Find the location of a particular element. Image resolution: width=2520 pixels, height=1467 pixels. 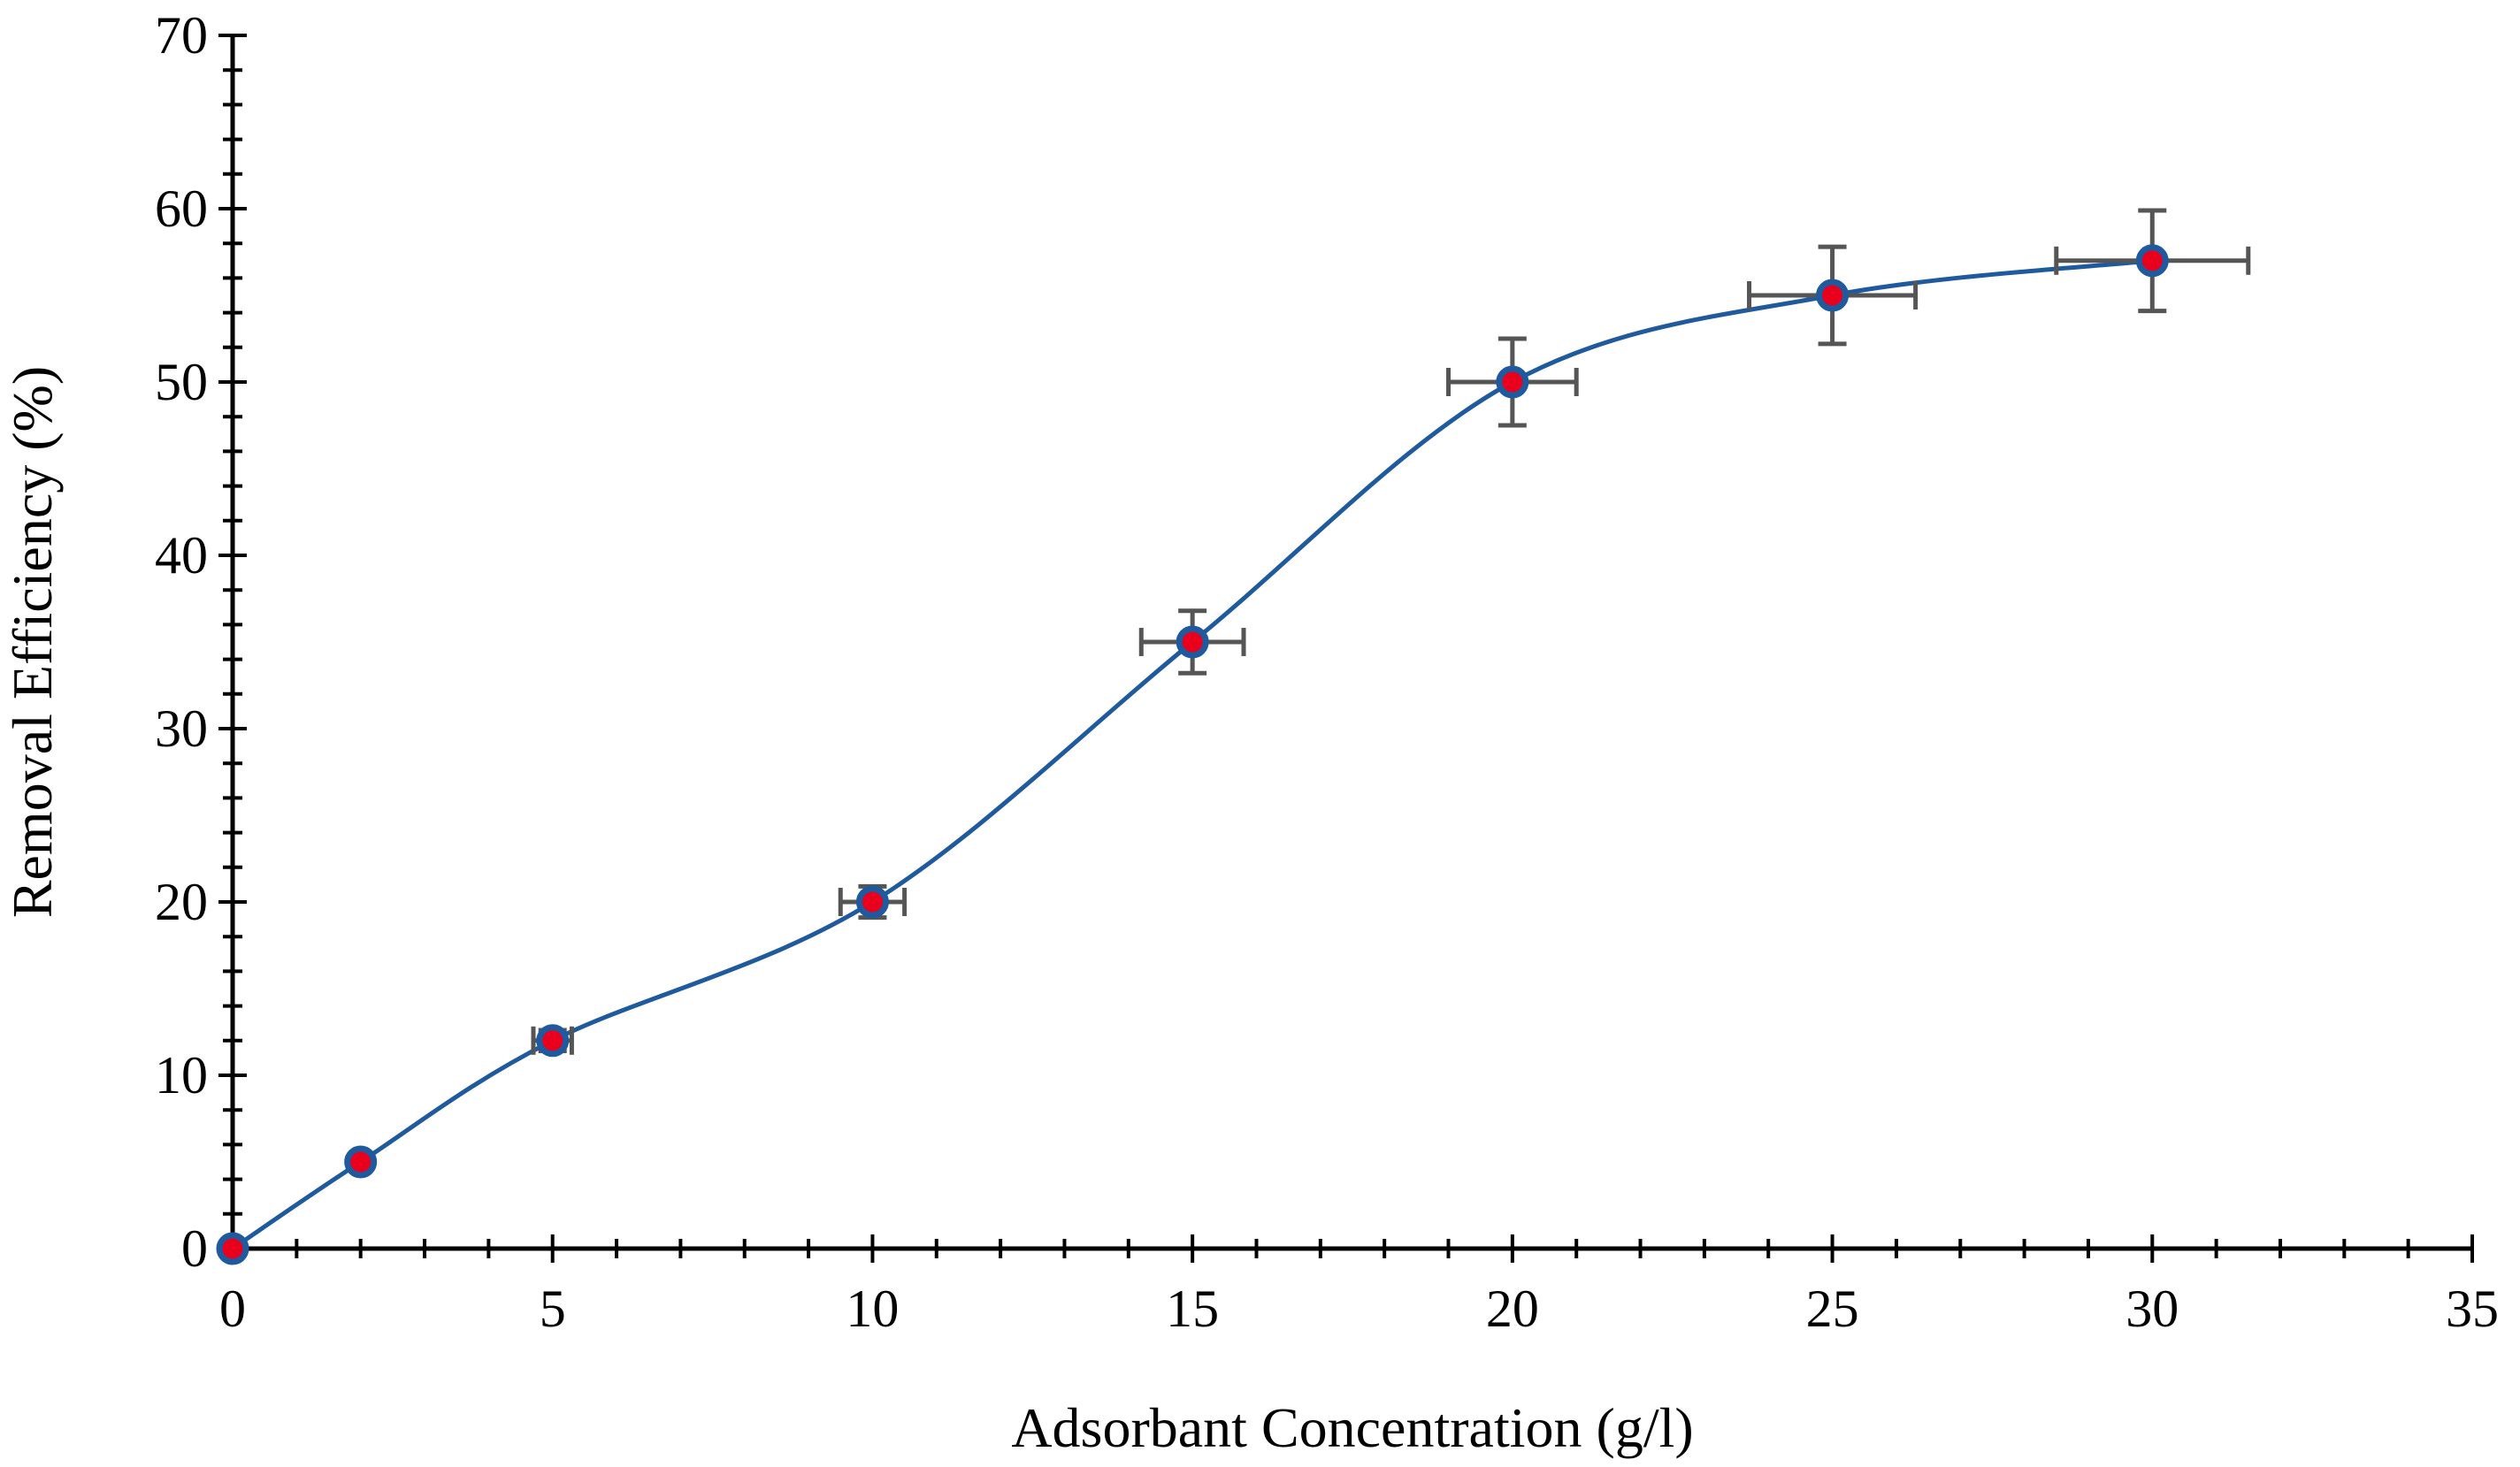

x-tick-label: 35 is located at coordinates (2472, 1309).